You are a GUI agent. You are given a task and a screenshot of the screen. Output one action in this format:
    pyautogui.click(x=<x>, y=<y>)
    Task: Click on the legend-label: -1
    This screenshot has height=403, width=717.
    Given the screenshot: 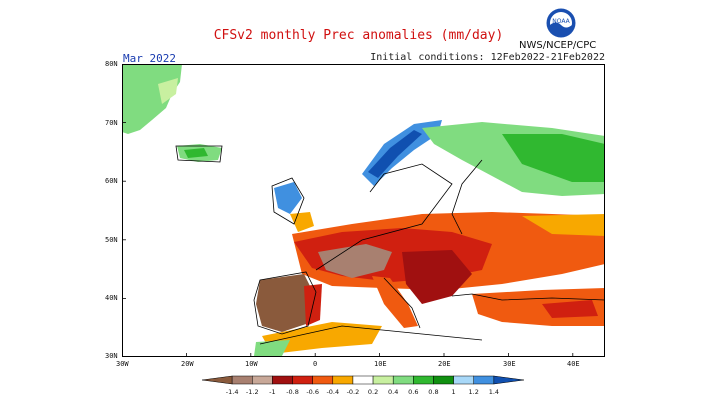 What is the action you would take?
    pyautogui.click(x=272, y=392)
    